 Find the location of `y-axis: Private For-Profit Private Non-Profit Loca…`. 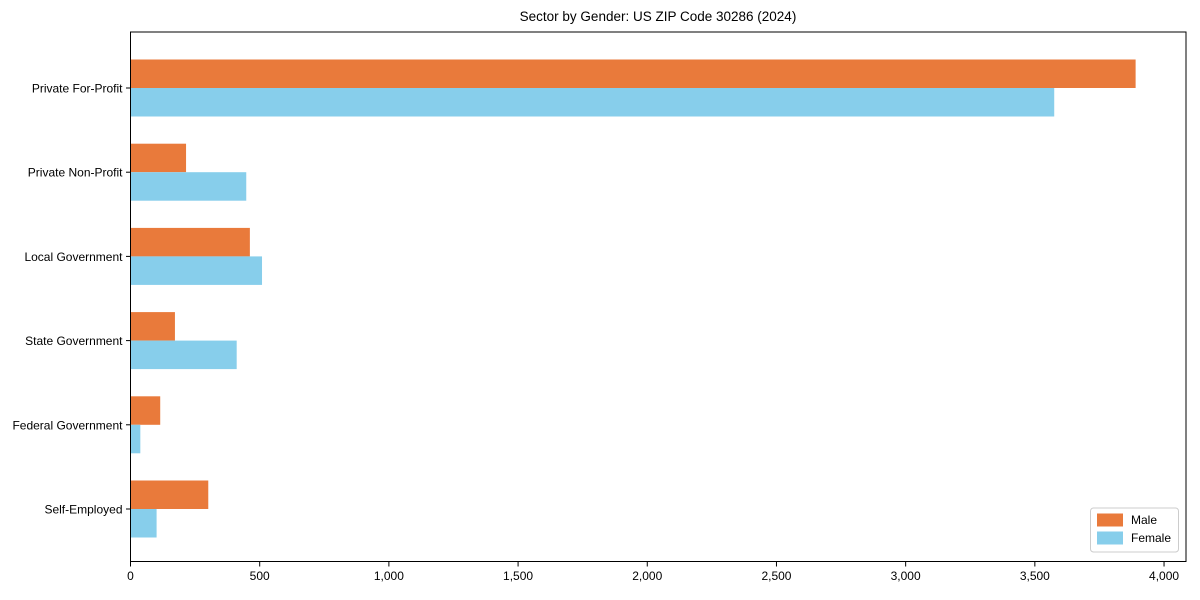

y-axis: Private For-Profit Private Non-Profit Loca… is located at coordinates (71, 299).